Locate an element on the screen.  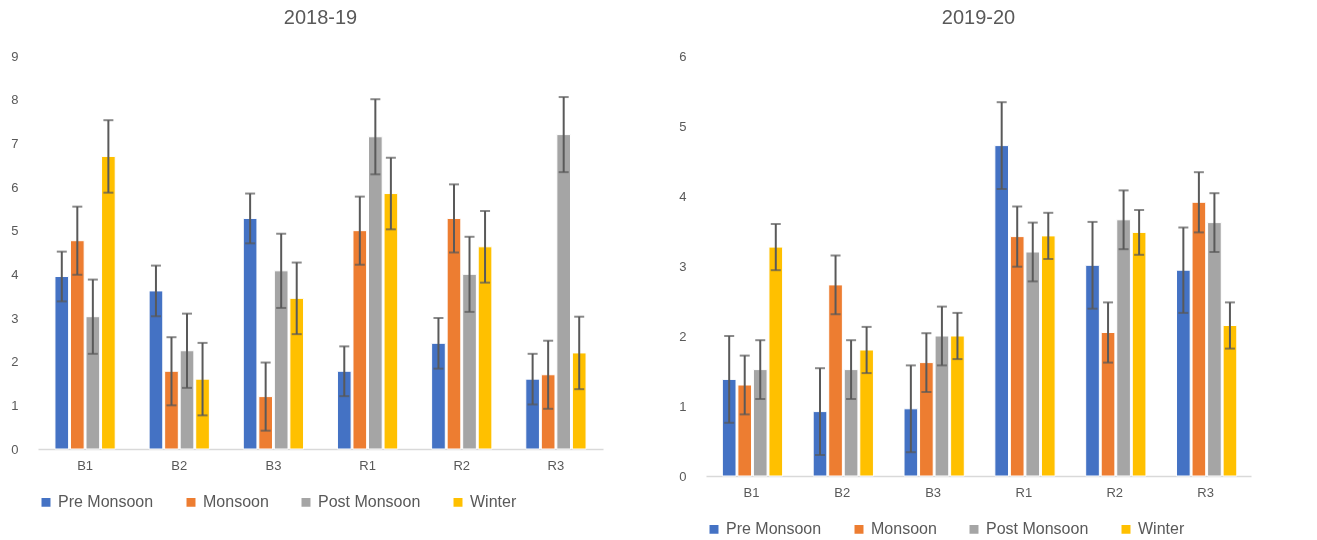
y-tick-label: 8 is located at coordinates (15, 100).